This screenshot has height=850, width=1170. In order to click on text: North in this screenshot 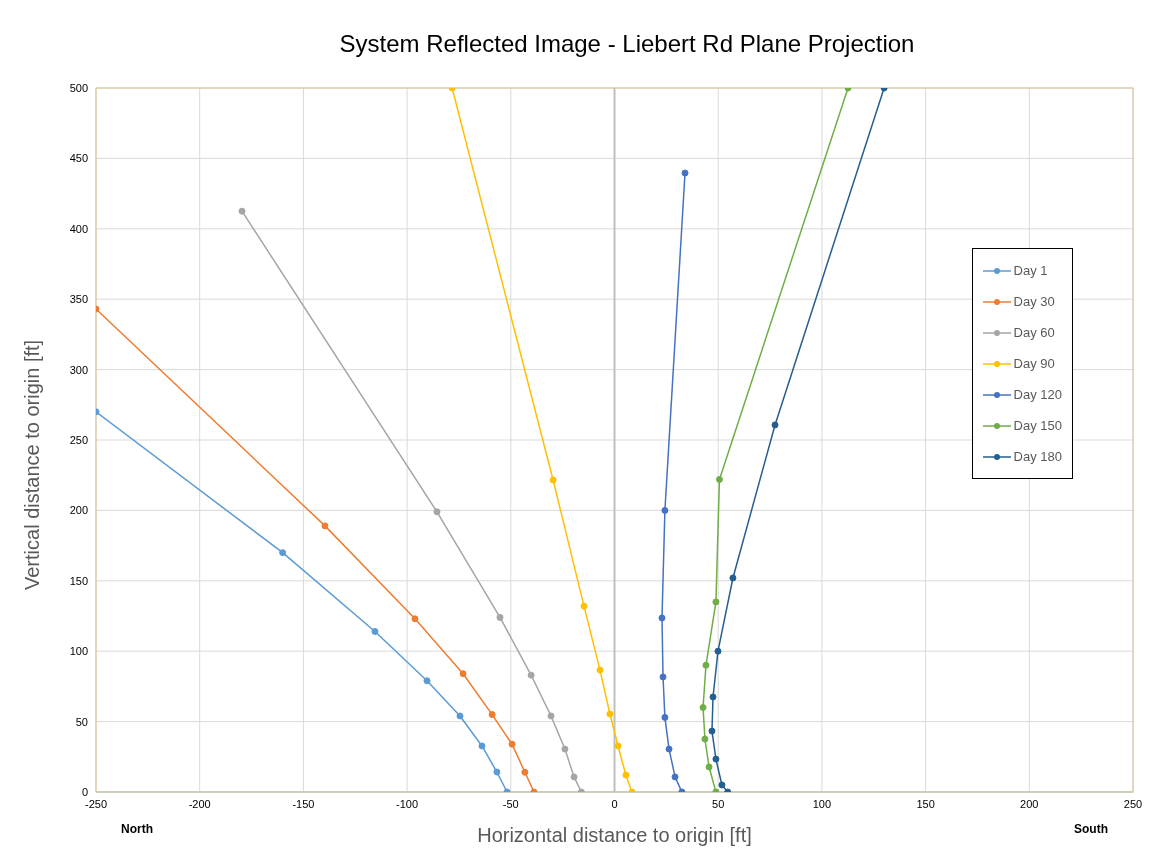, I will do `click(137, 829)`.